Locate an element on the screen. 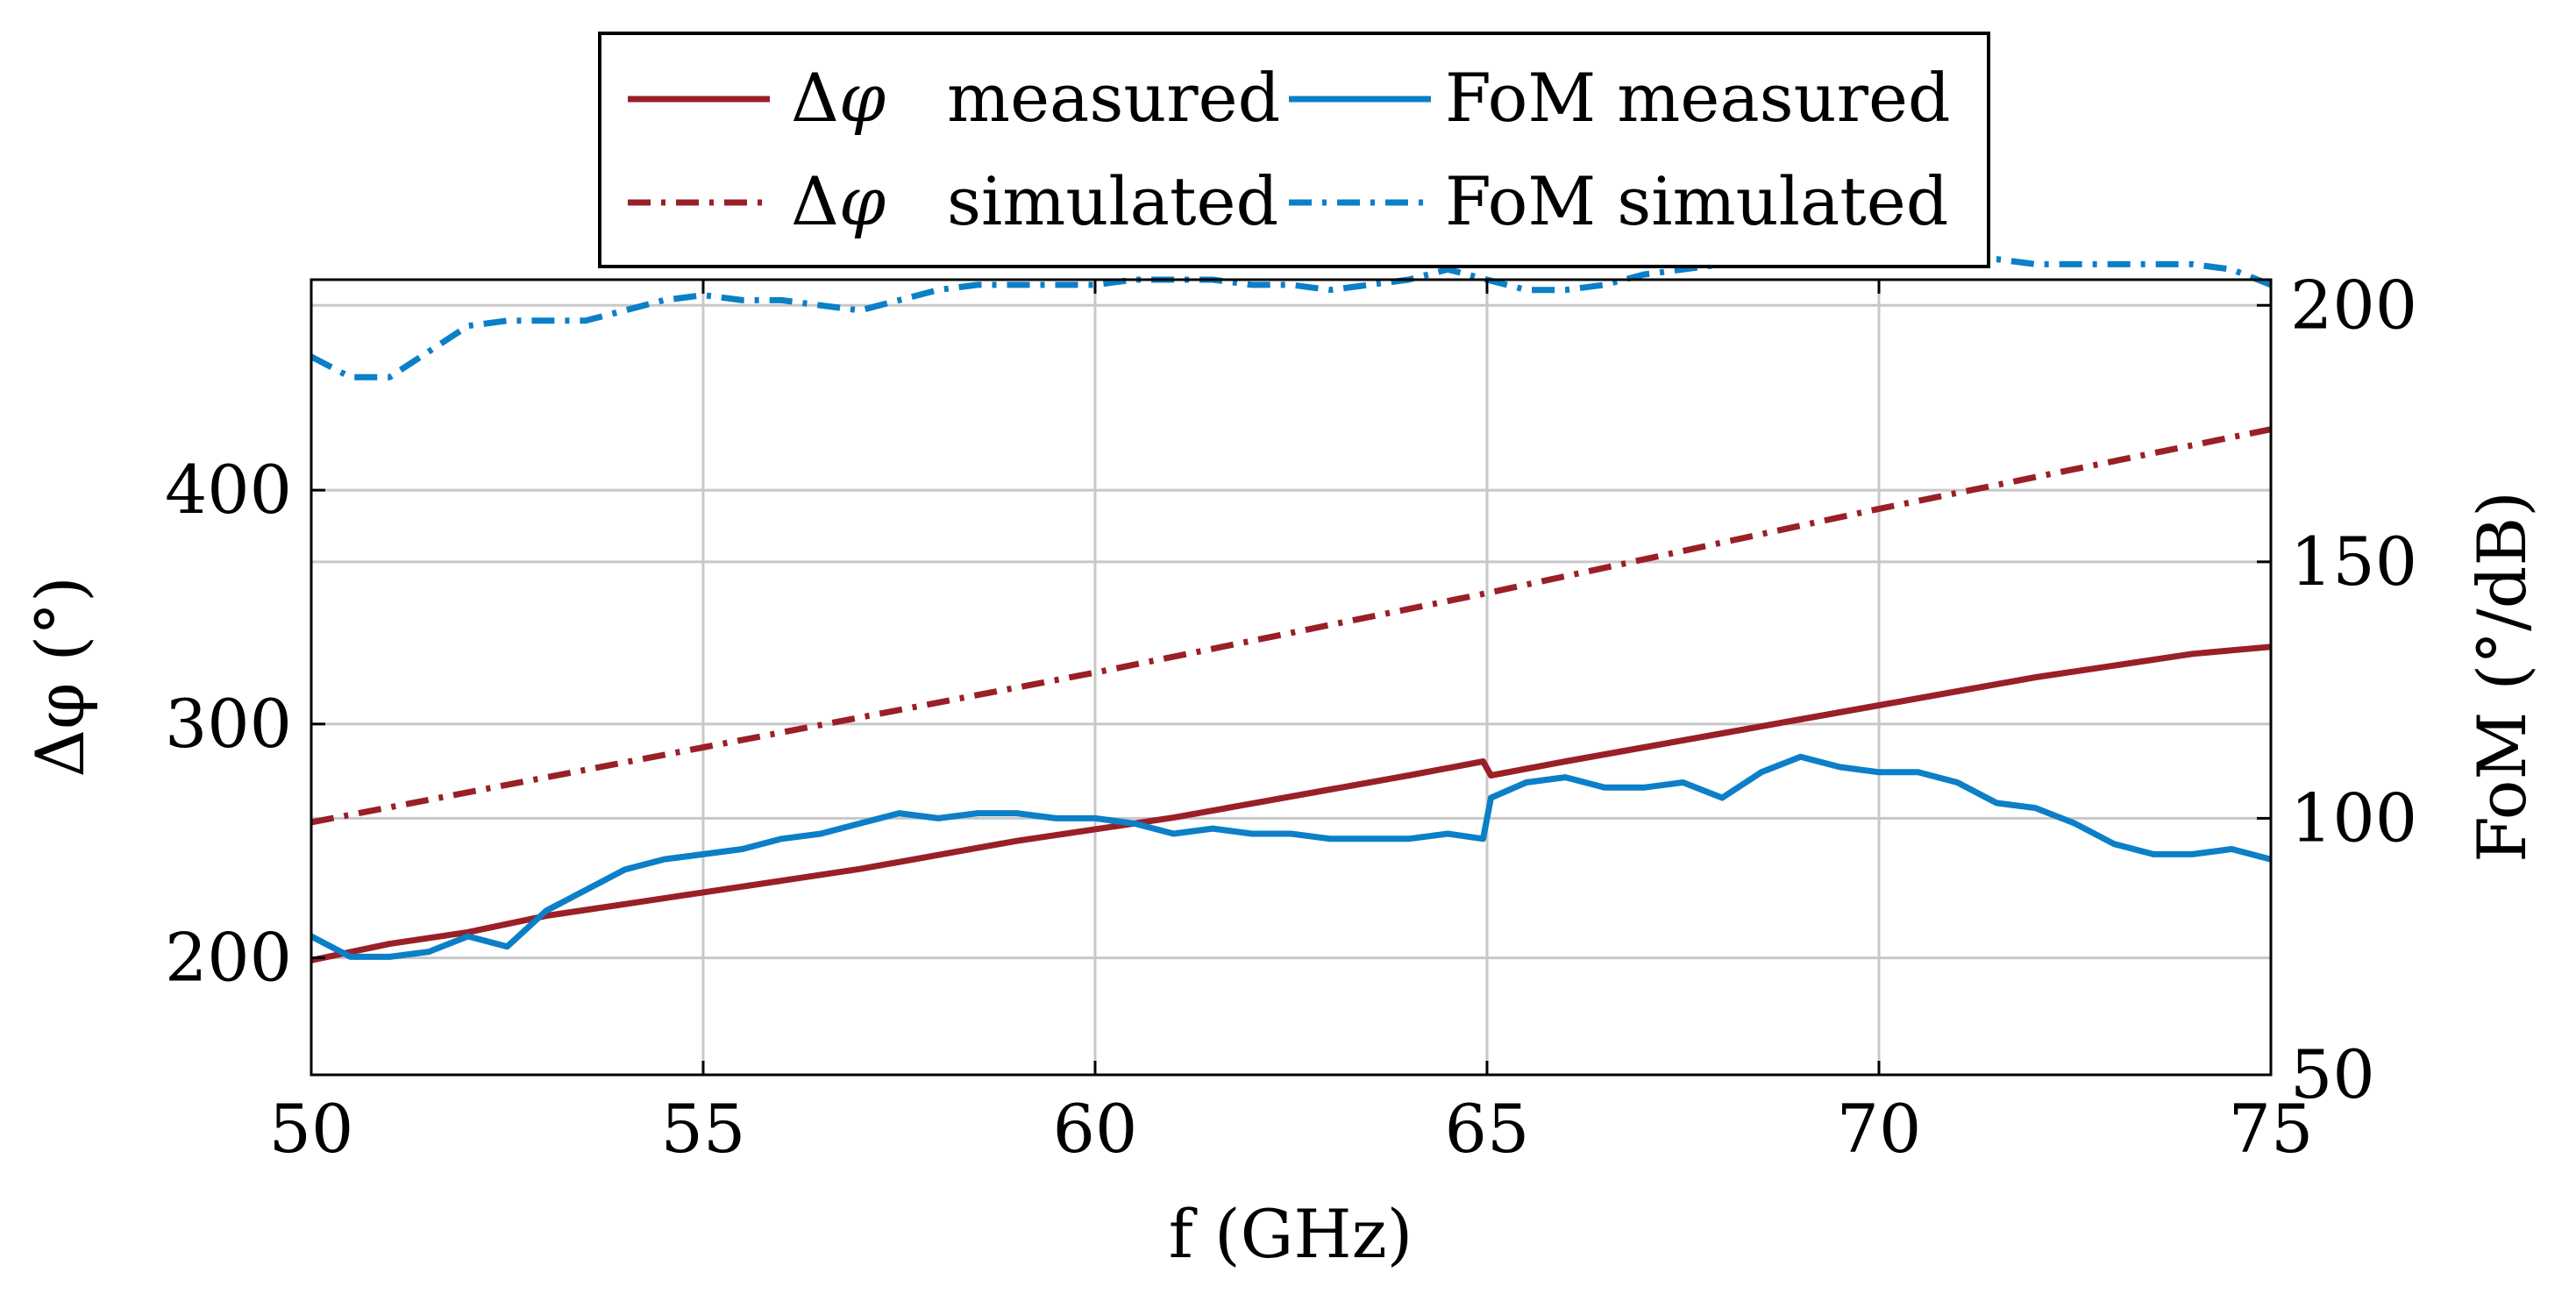 The image size is (2576, 1294). y-tick-label-right: 150 is located at coordinates (2353, 562).